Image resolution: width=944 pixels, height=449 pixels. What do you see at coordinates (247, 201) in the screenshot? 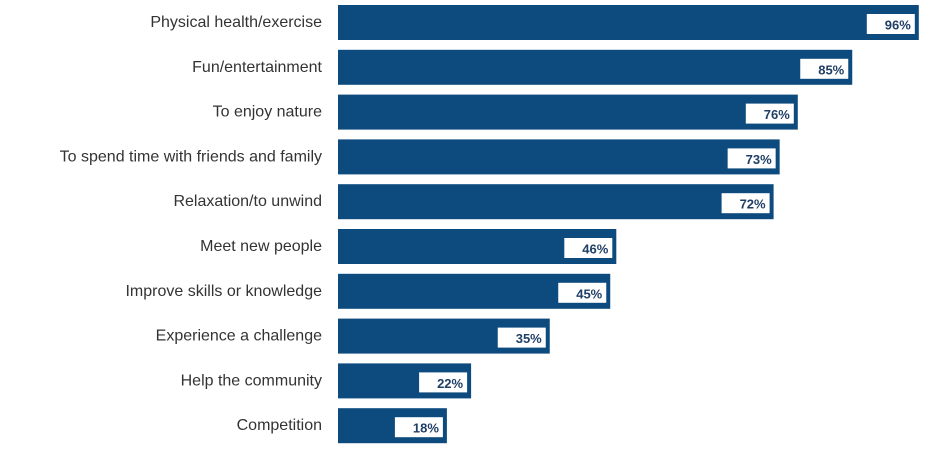
I see `category-label: Relaxation/to unwind` at bounding box center [247, 201].